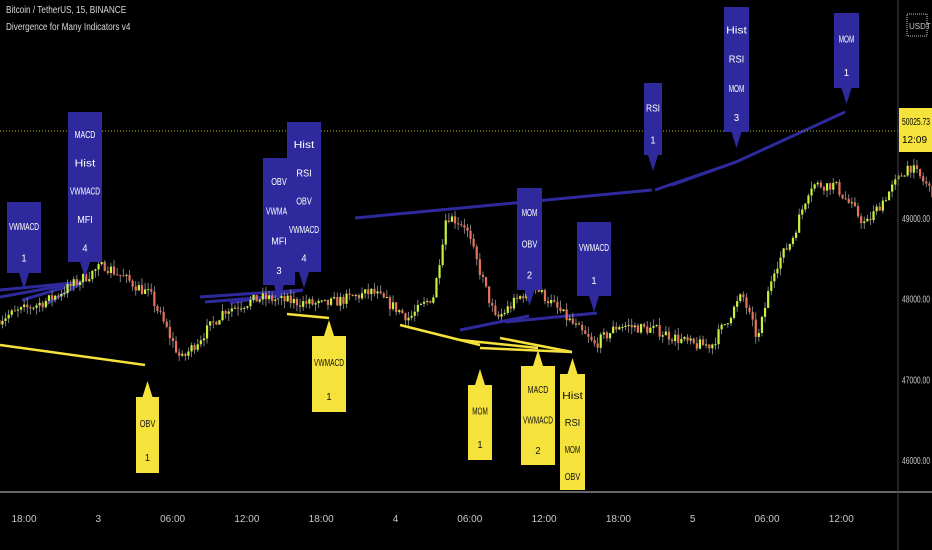  I want to click on bullish-divergence-label: Hist RSI MOM OBV, so click(572, 424).